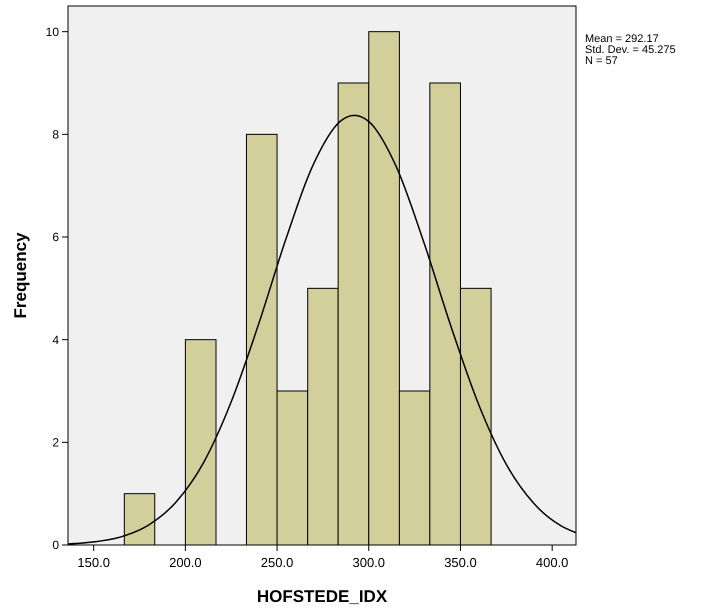  What do you see at coordinates (56, 443) in the screenshot?
I see `y-tick-label: 2` at bounding box center [56, 443].